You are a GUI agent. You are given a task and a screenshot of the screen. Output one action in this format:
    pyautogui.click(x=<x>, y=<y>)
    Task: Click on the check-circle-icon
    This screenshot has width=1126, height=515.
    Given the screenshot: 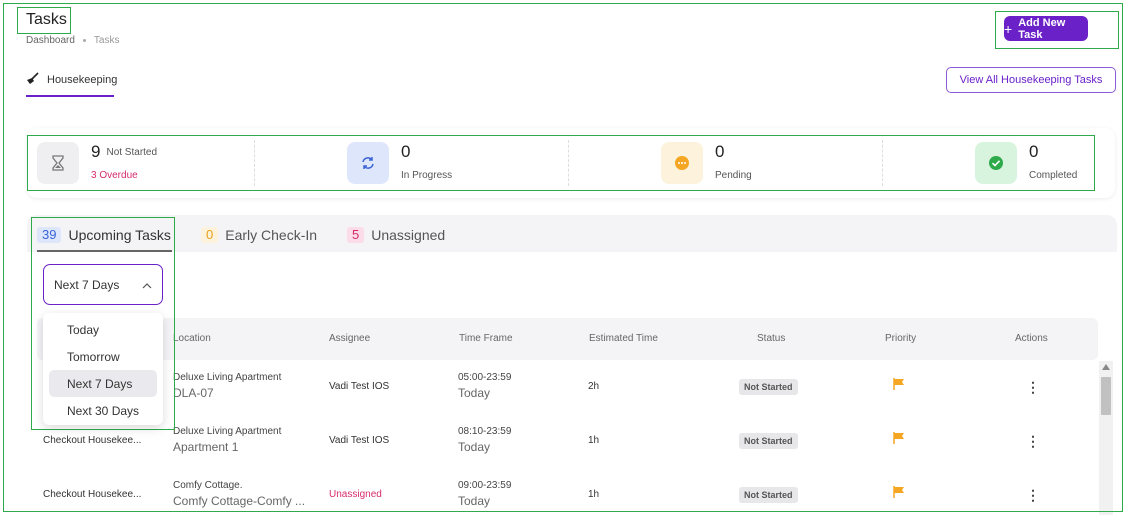 What is the action you would take?
    pyautogui.click(x=996, y=163)
    